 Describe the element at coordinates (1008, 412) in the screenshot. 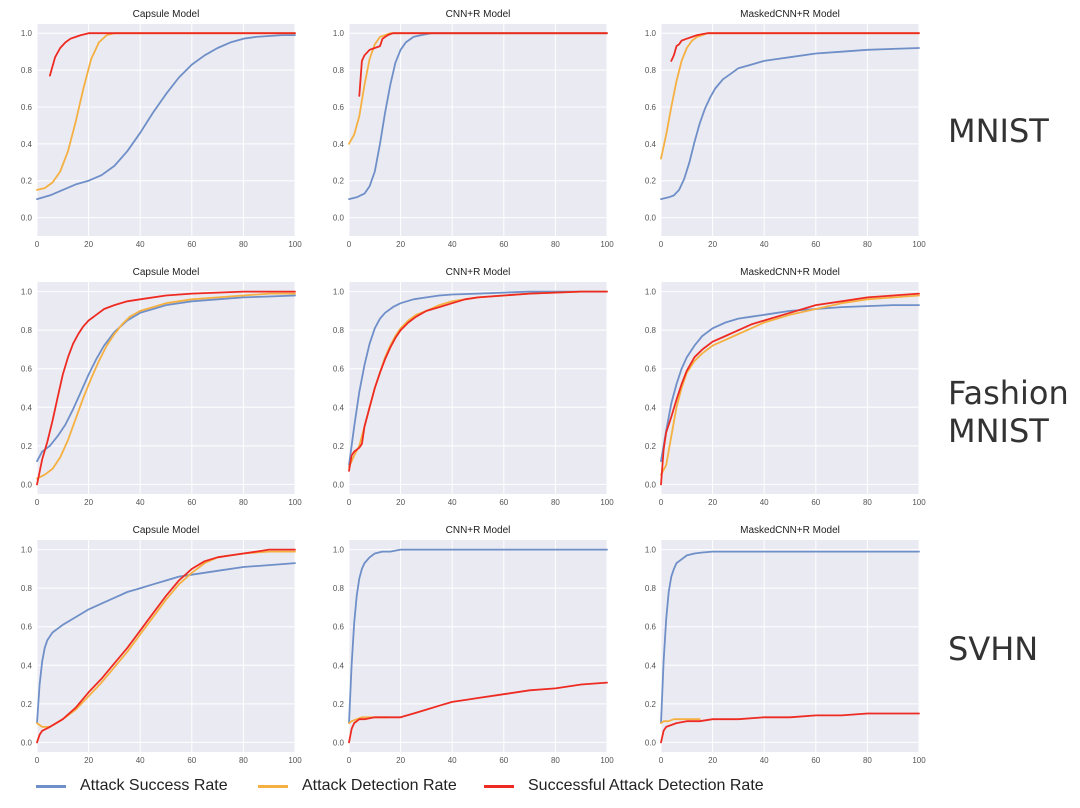

I see `row-label-fashion-mnist: Fashion MNIST` at that location.